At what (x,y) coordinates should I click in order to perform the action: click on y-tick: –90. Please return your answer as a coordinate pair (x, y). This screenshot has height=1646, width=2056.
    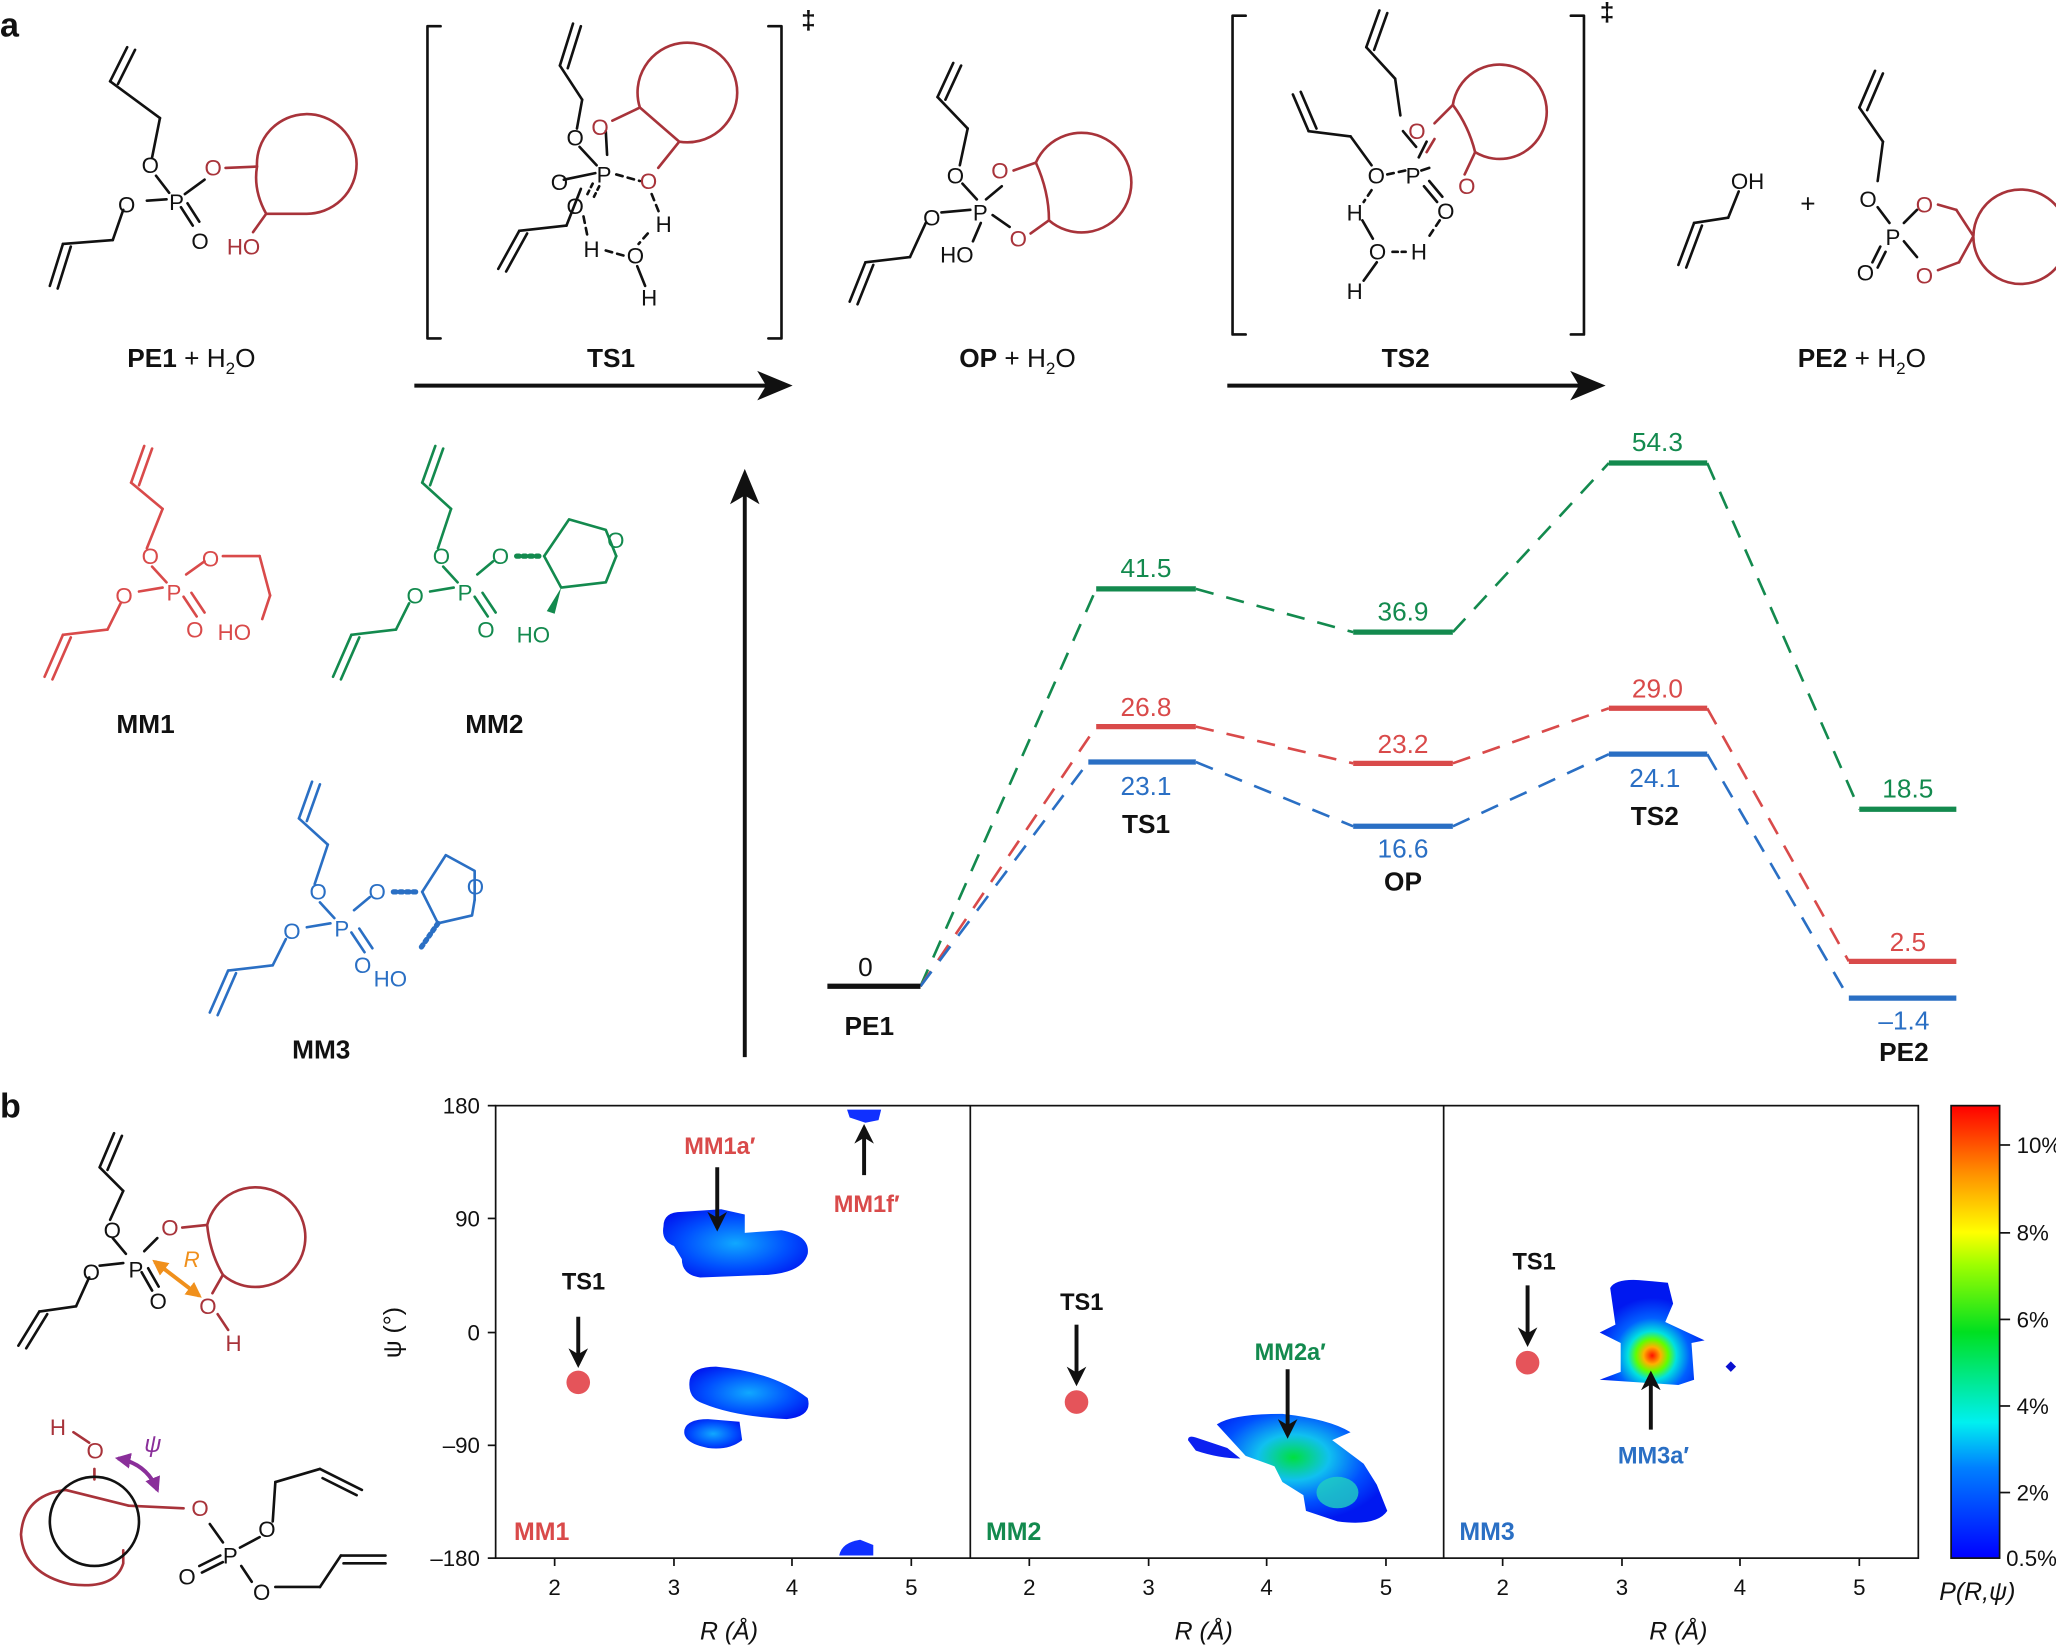
    Looking at the image, I should click on (461, 1445).